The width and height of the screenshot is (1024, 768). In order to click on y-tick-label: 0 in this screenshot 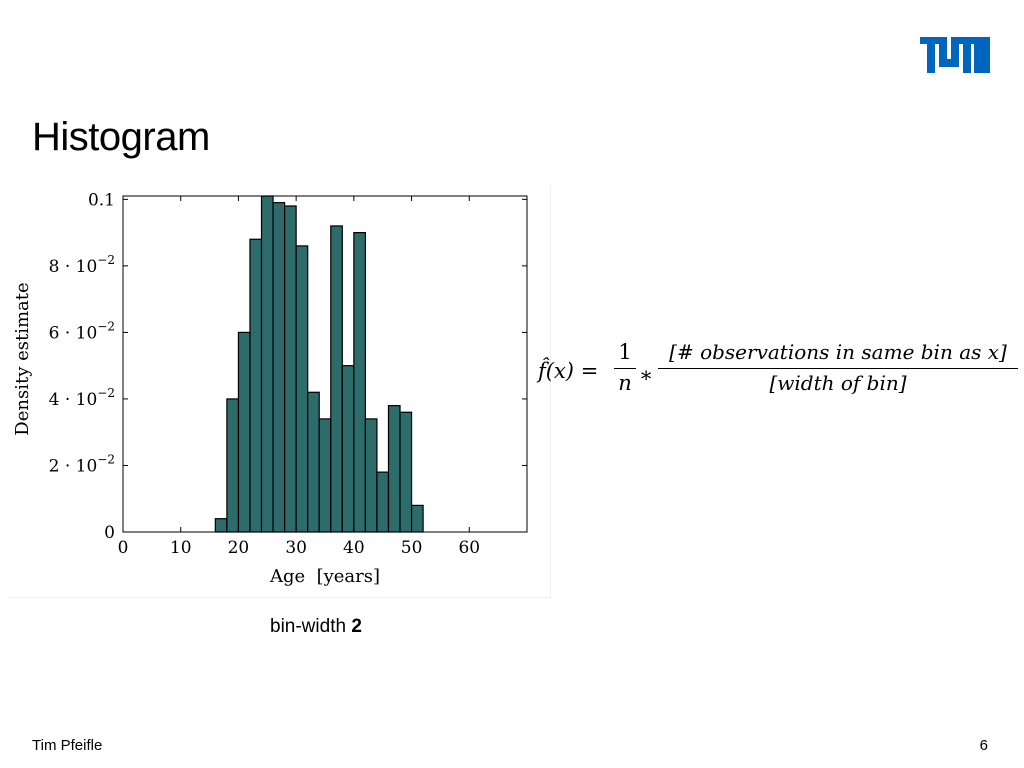, I will do `click(109, 533)`.